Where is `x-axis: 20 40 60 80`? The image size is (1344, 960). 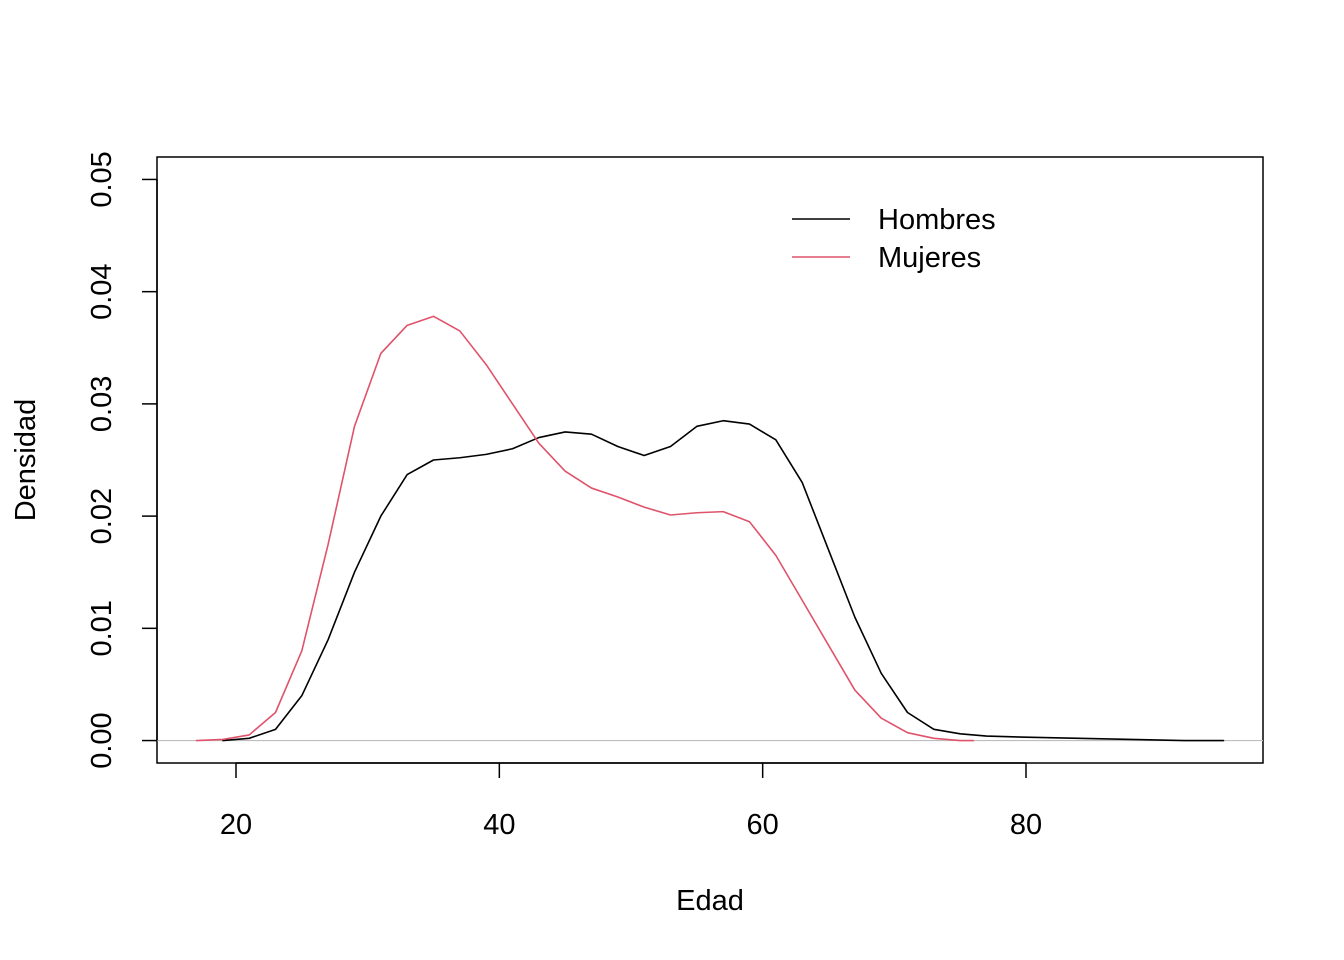
x-axis: 20 40 60 80 is located at coordinates (631, 801).